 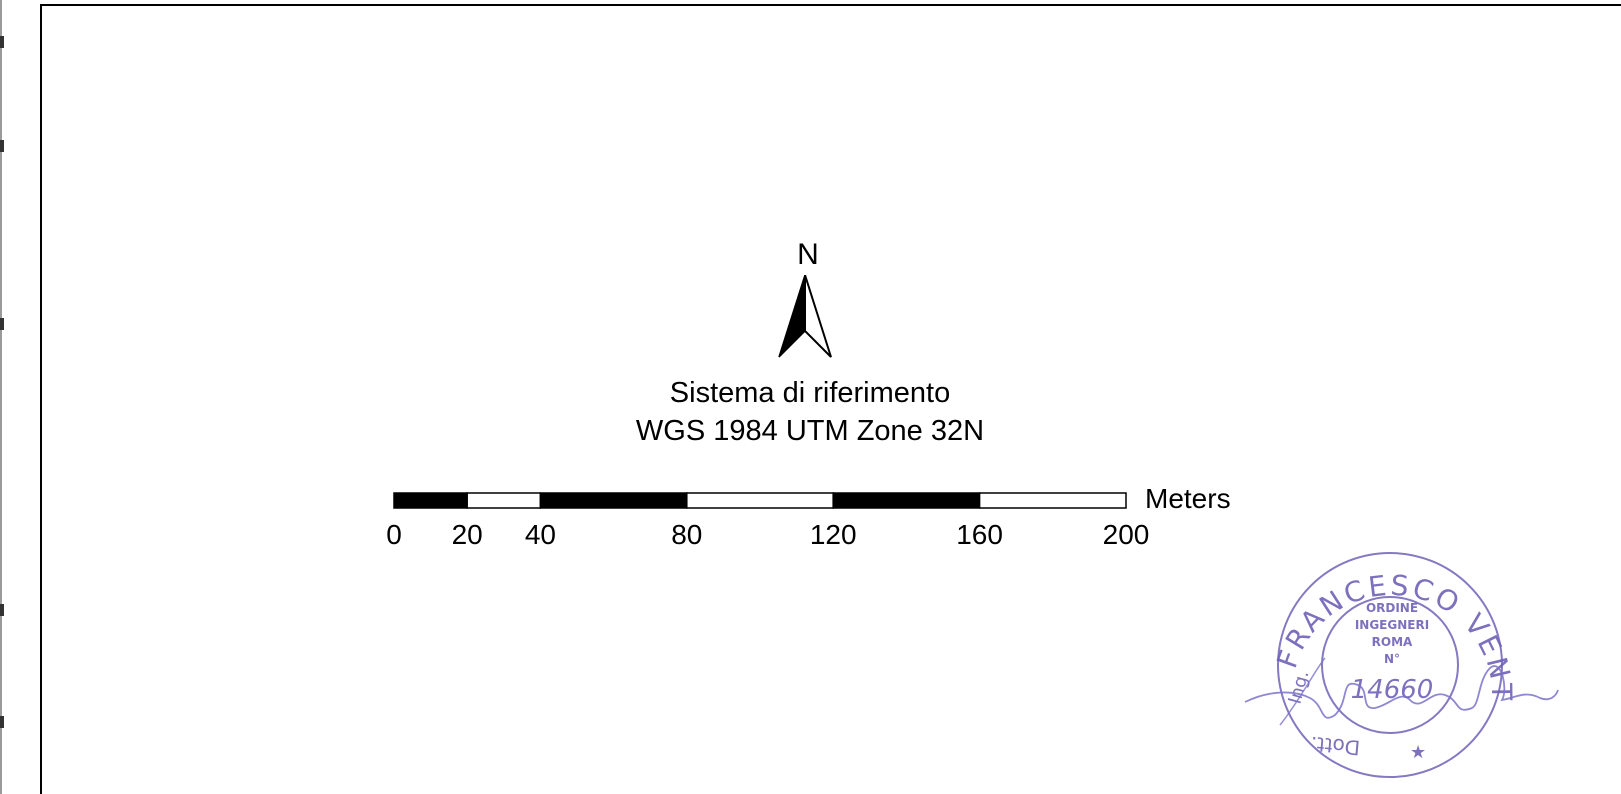 I want to click on reference-system-projection: WGS 1984 UTM Zone 32N, so click(x=810, y=431).